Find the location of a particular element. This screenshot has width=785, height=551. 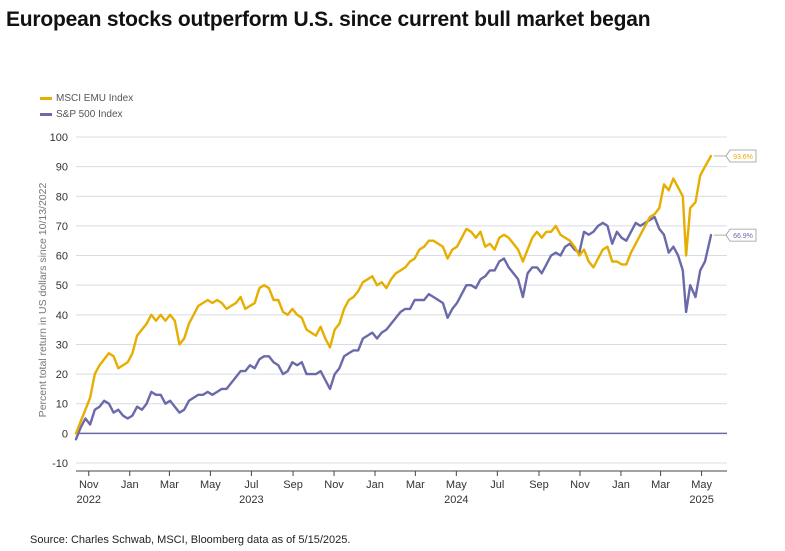

x-tick-year-label: 2022 is located at coordinates (89, 500).